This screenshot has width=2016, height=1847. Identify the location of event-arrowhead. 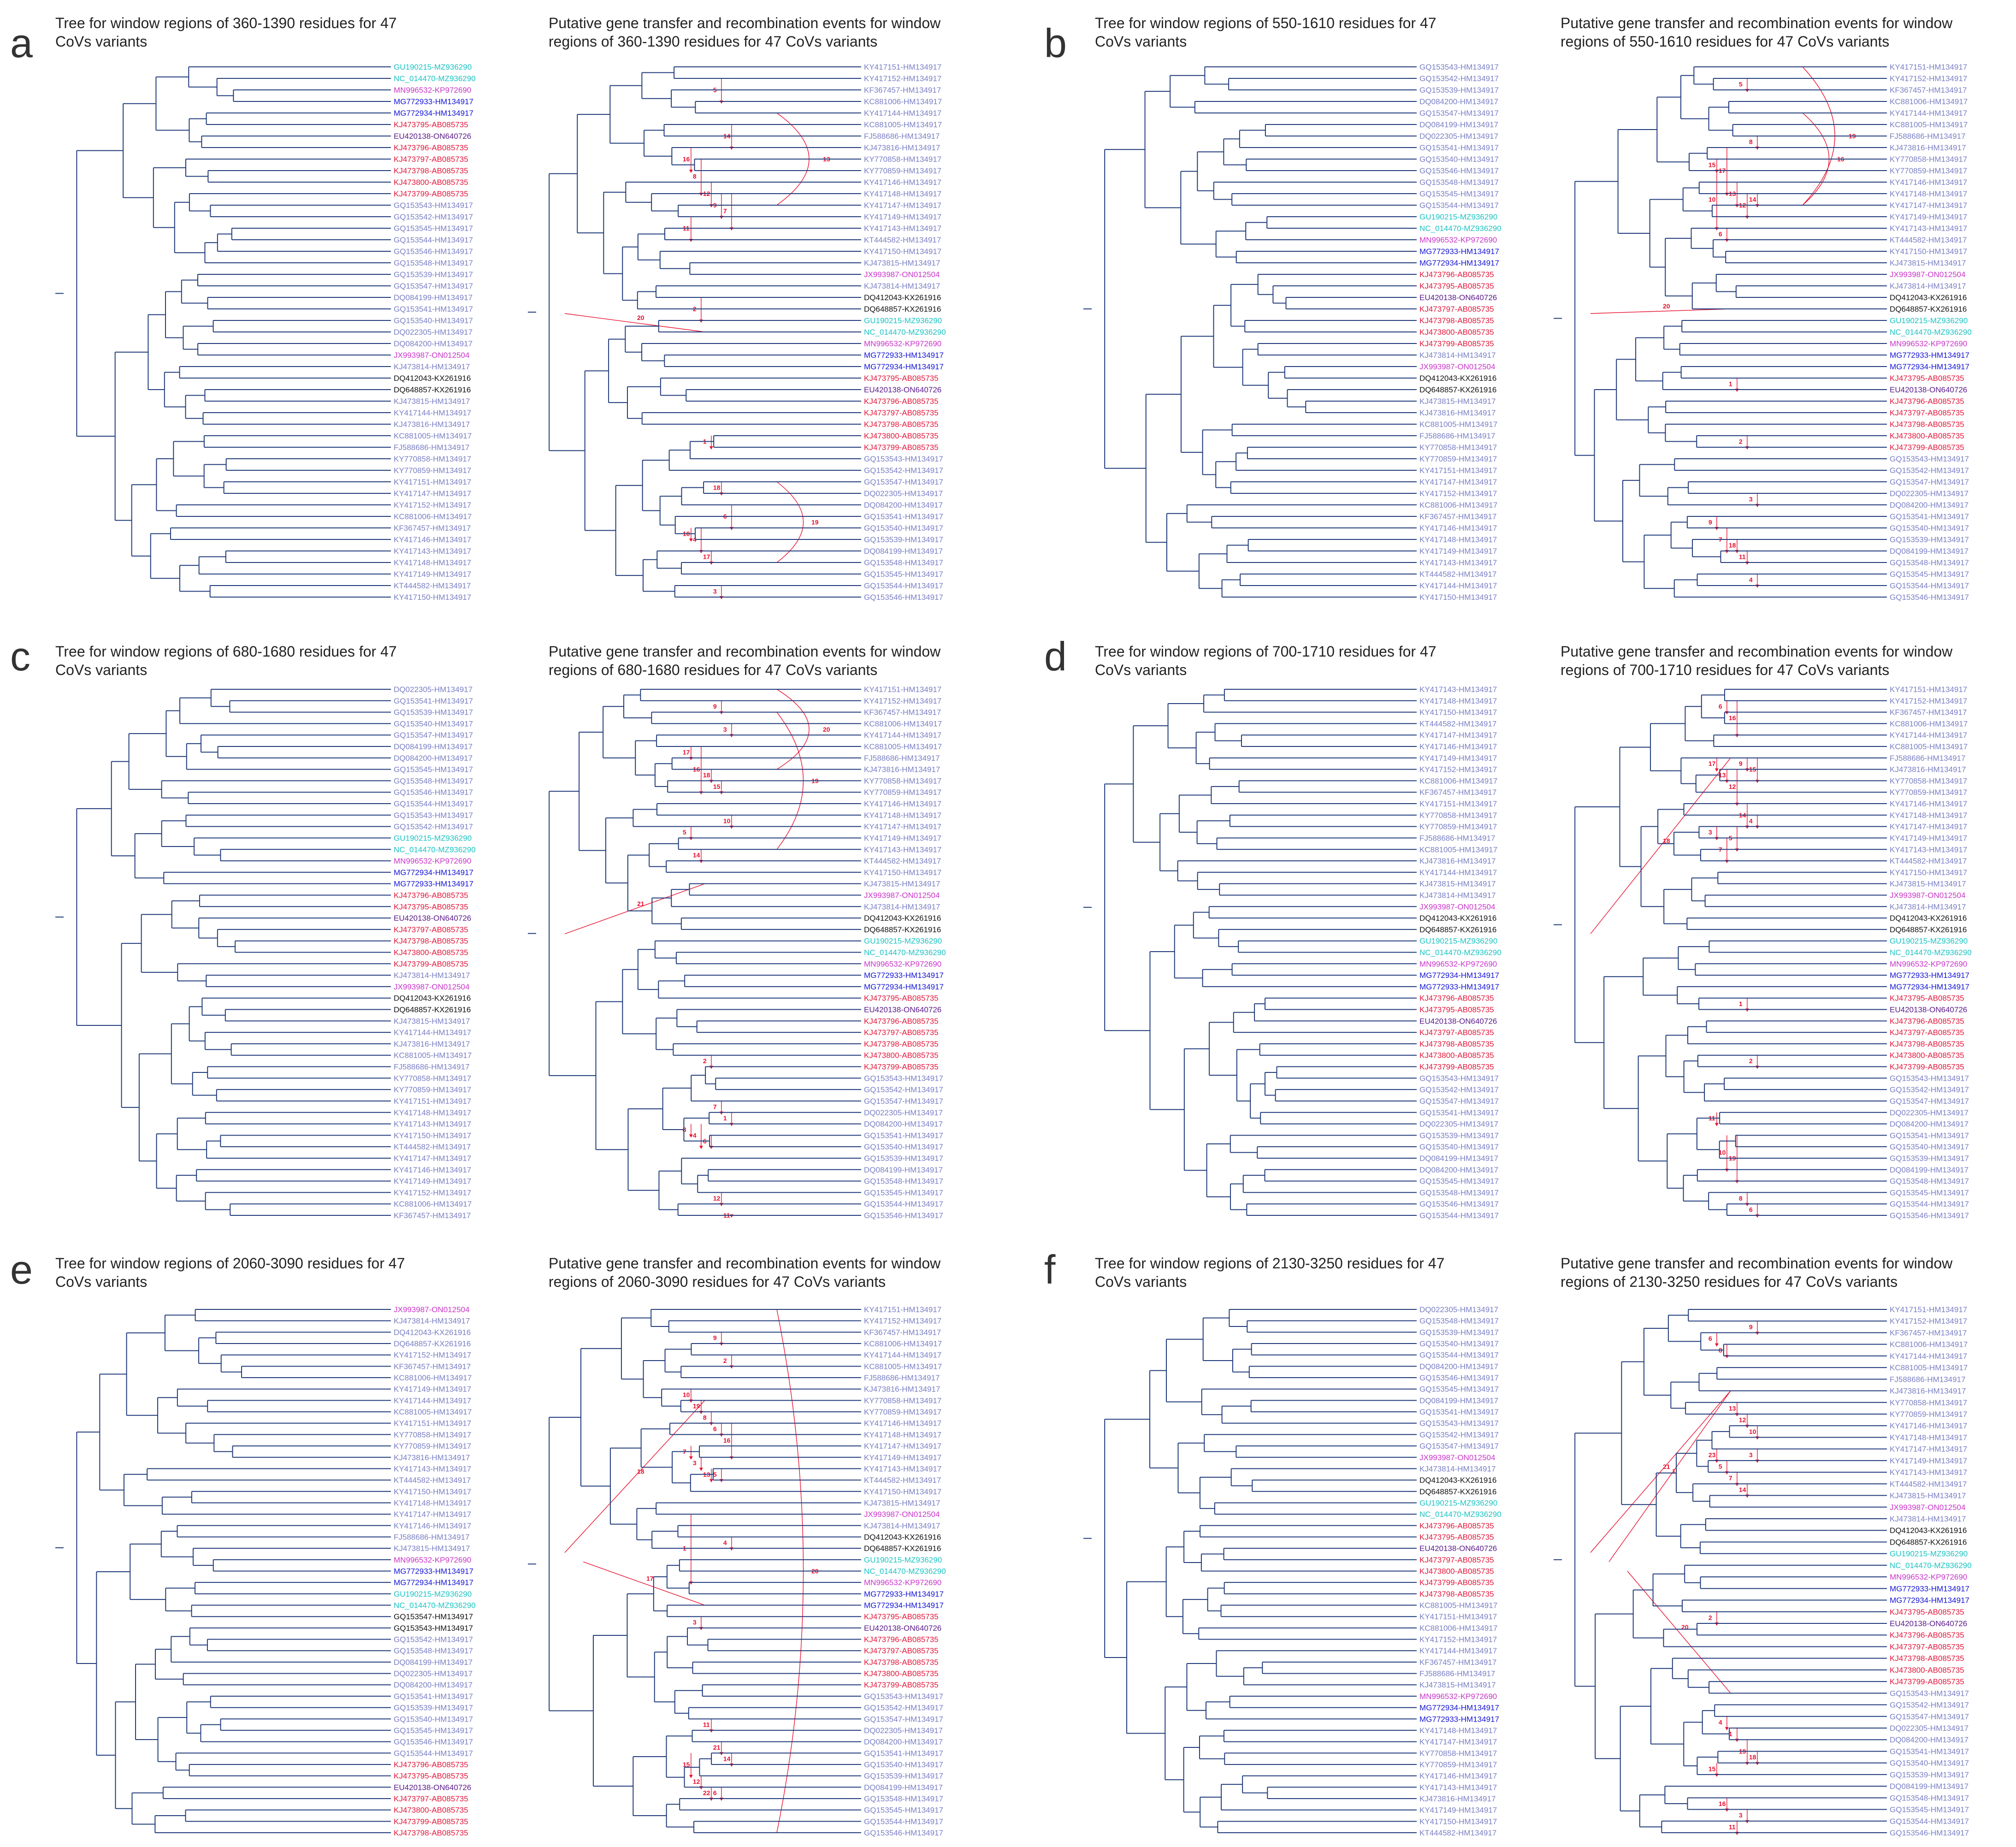
(691, 541).